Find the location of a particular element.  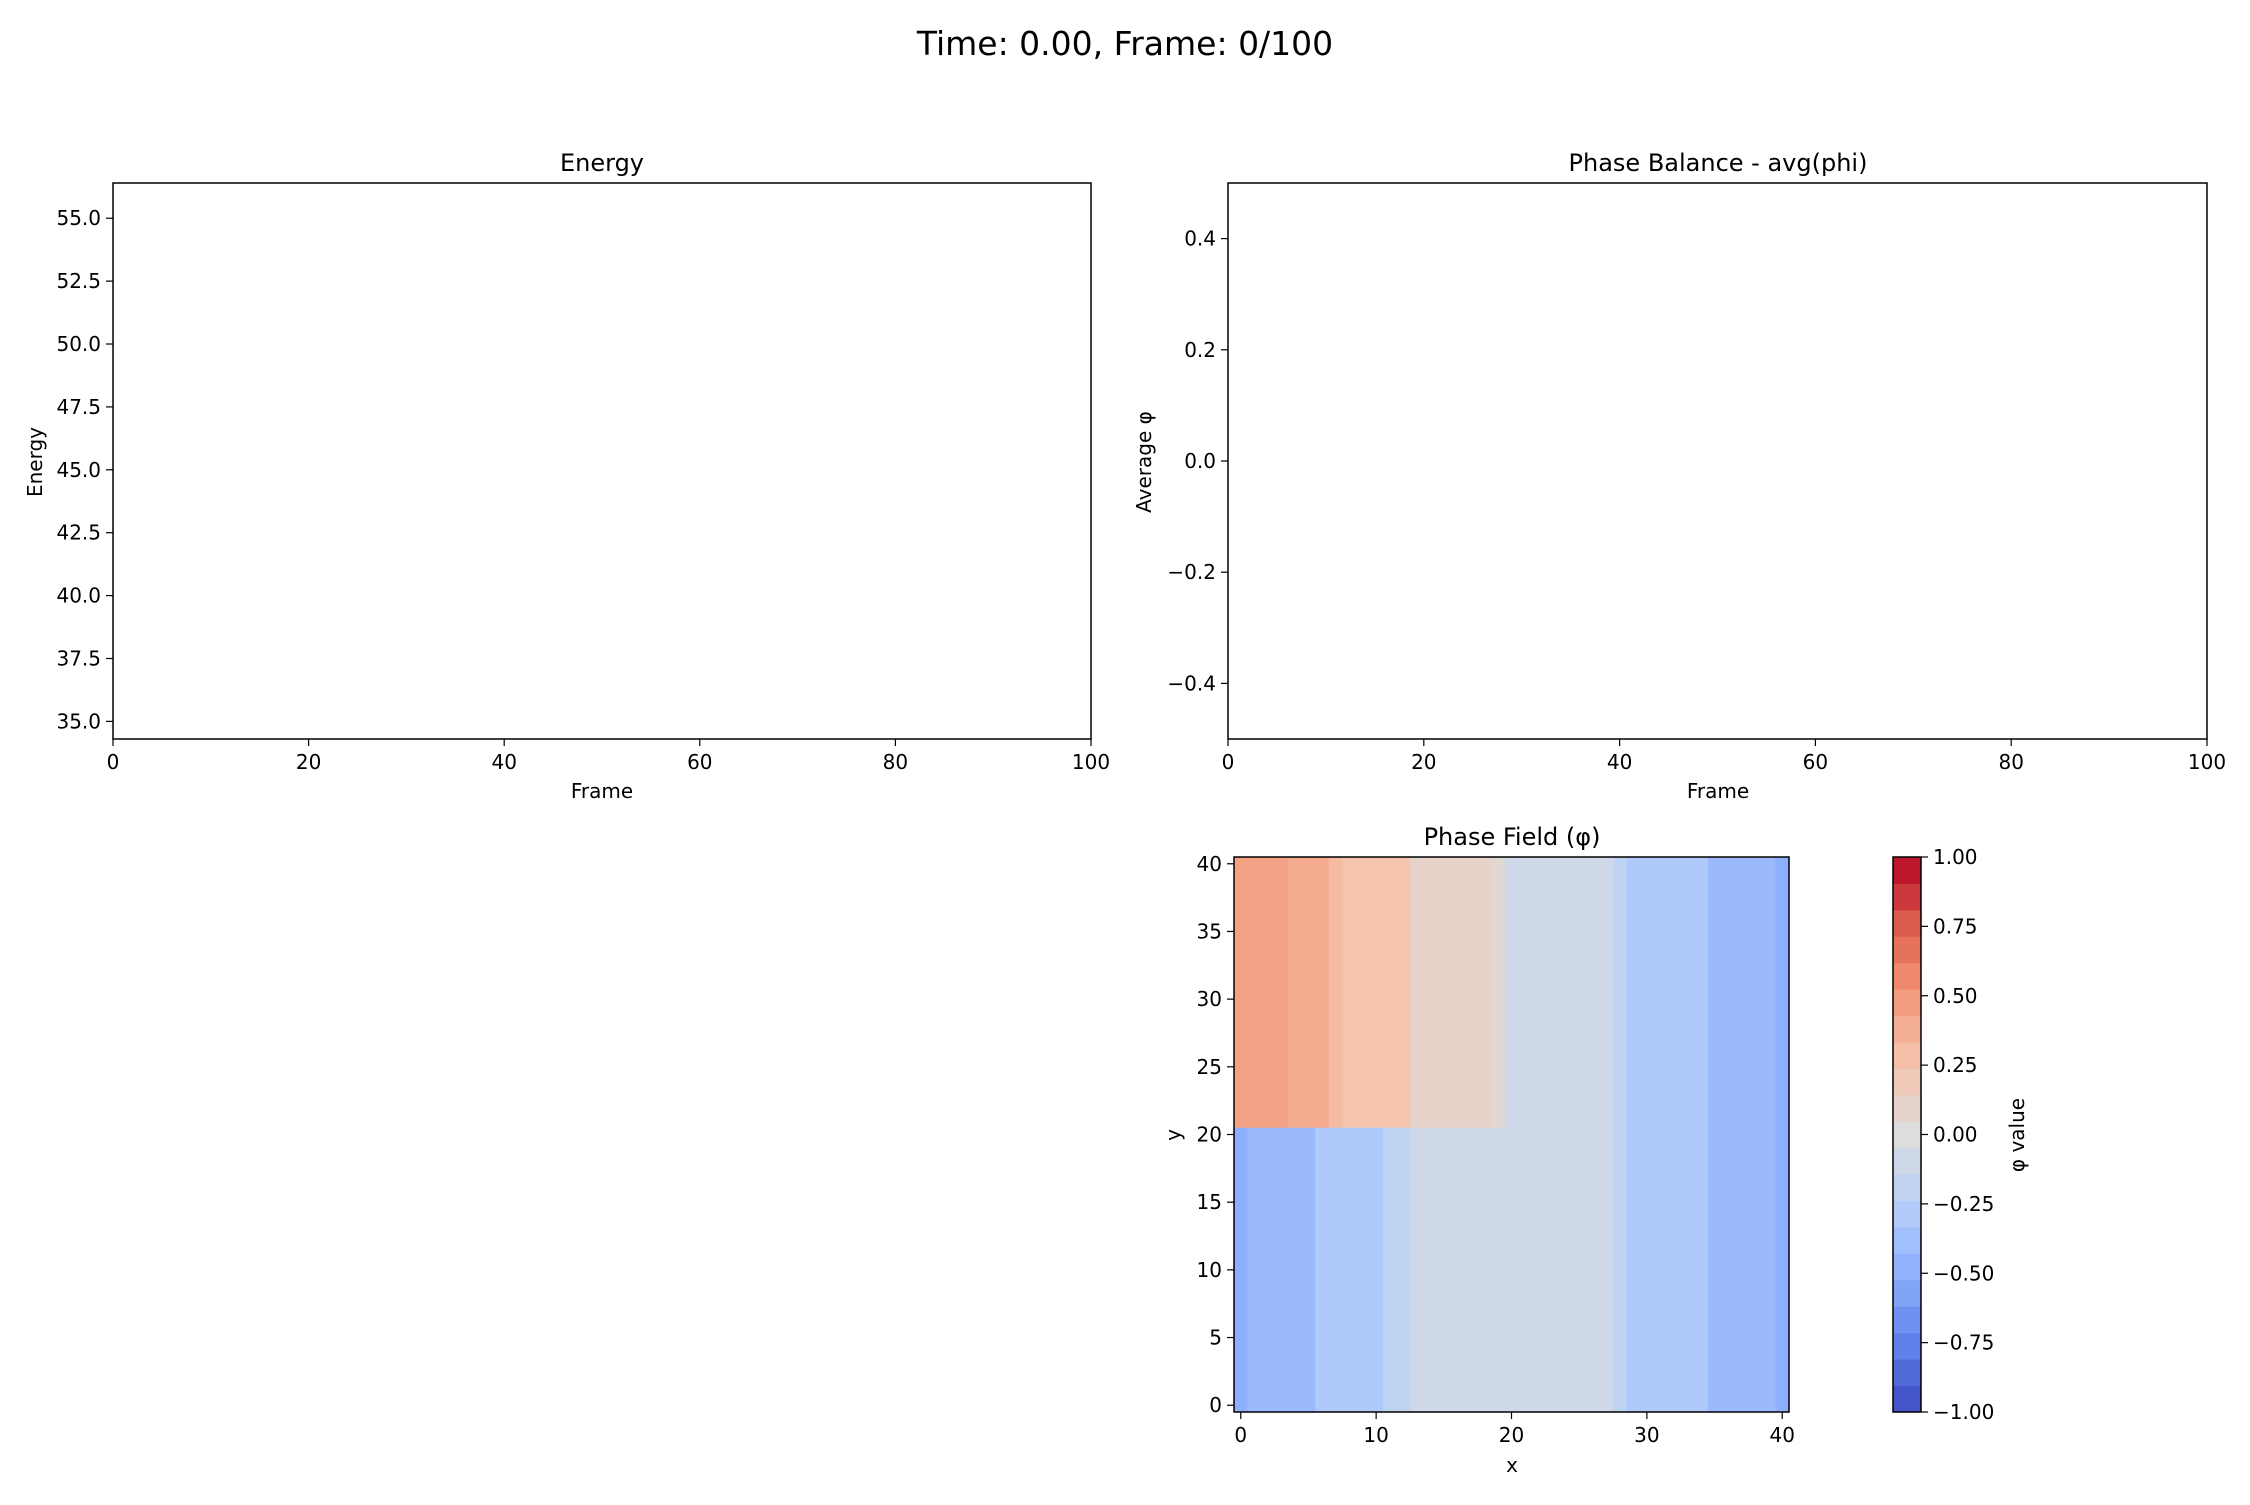

energy-xtick-label: 80 is located at coordinates (895, 762).